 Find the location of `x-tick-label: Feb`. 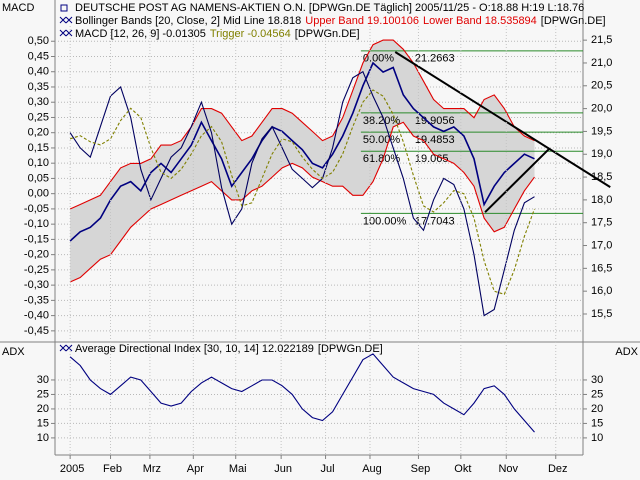

x-tick-label: Feb is located at coordinates (112, 469).